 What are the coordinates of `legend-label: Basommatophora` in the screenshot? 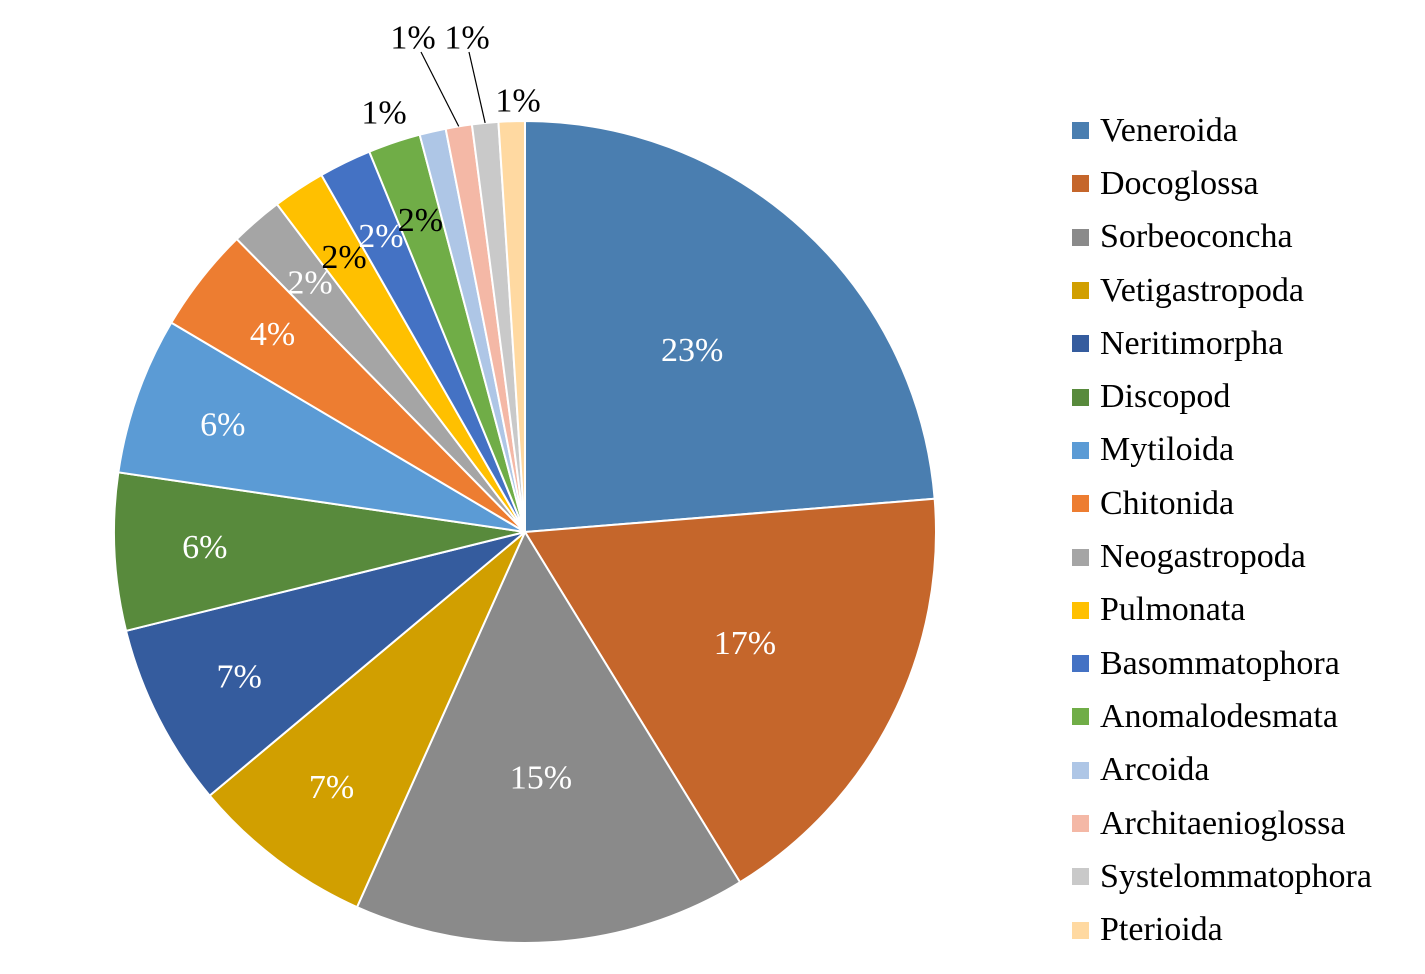 It's located at (1220, 663).